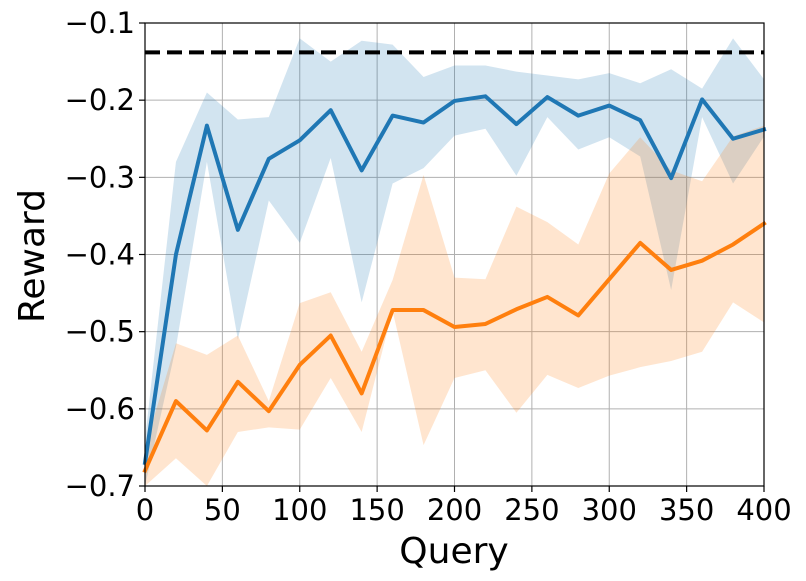 This screenshot has height=581, width=806. I want to click on y-axis-label: Reward, so click(32, 256).